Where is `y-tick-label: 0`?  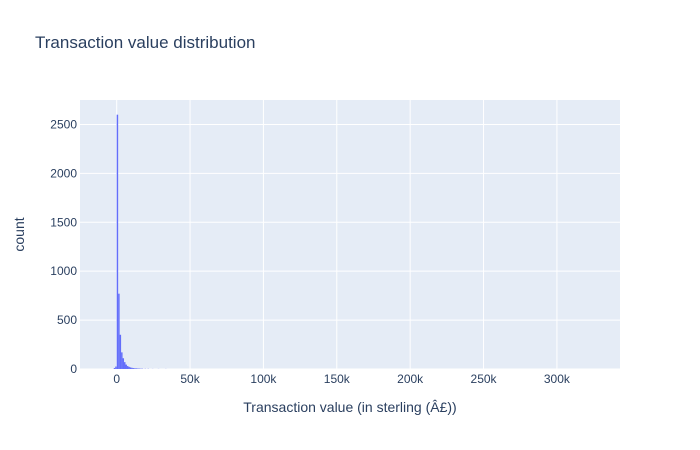
y-tick-label: 0 is located at coordinates (73, 369).